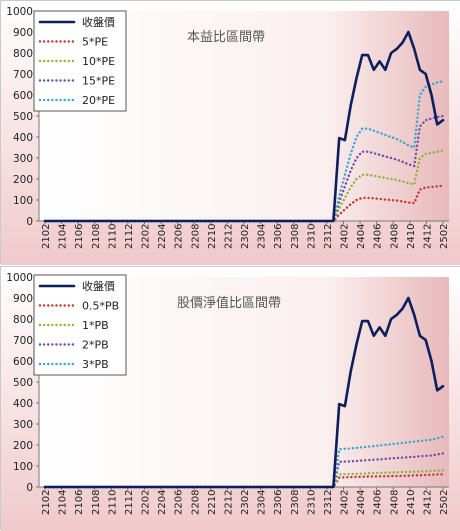  What do you see at coordinates (98, 100) in the screenshot?
I see `legend-label: 20*PE` at bounding box center [98, 100].